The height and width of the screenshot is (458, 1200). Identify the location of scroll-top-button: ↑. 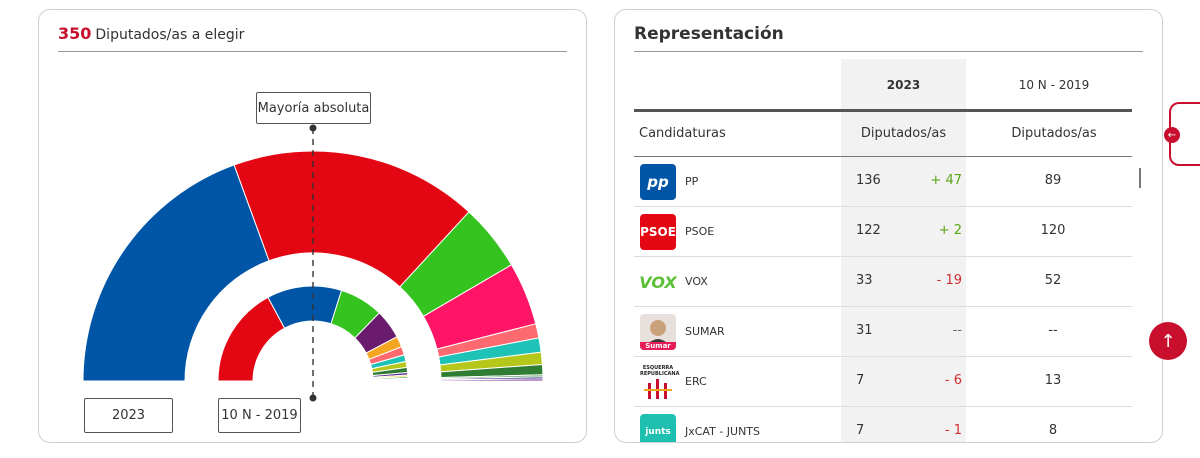
(1168, 341).